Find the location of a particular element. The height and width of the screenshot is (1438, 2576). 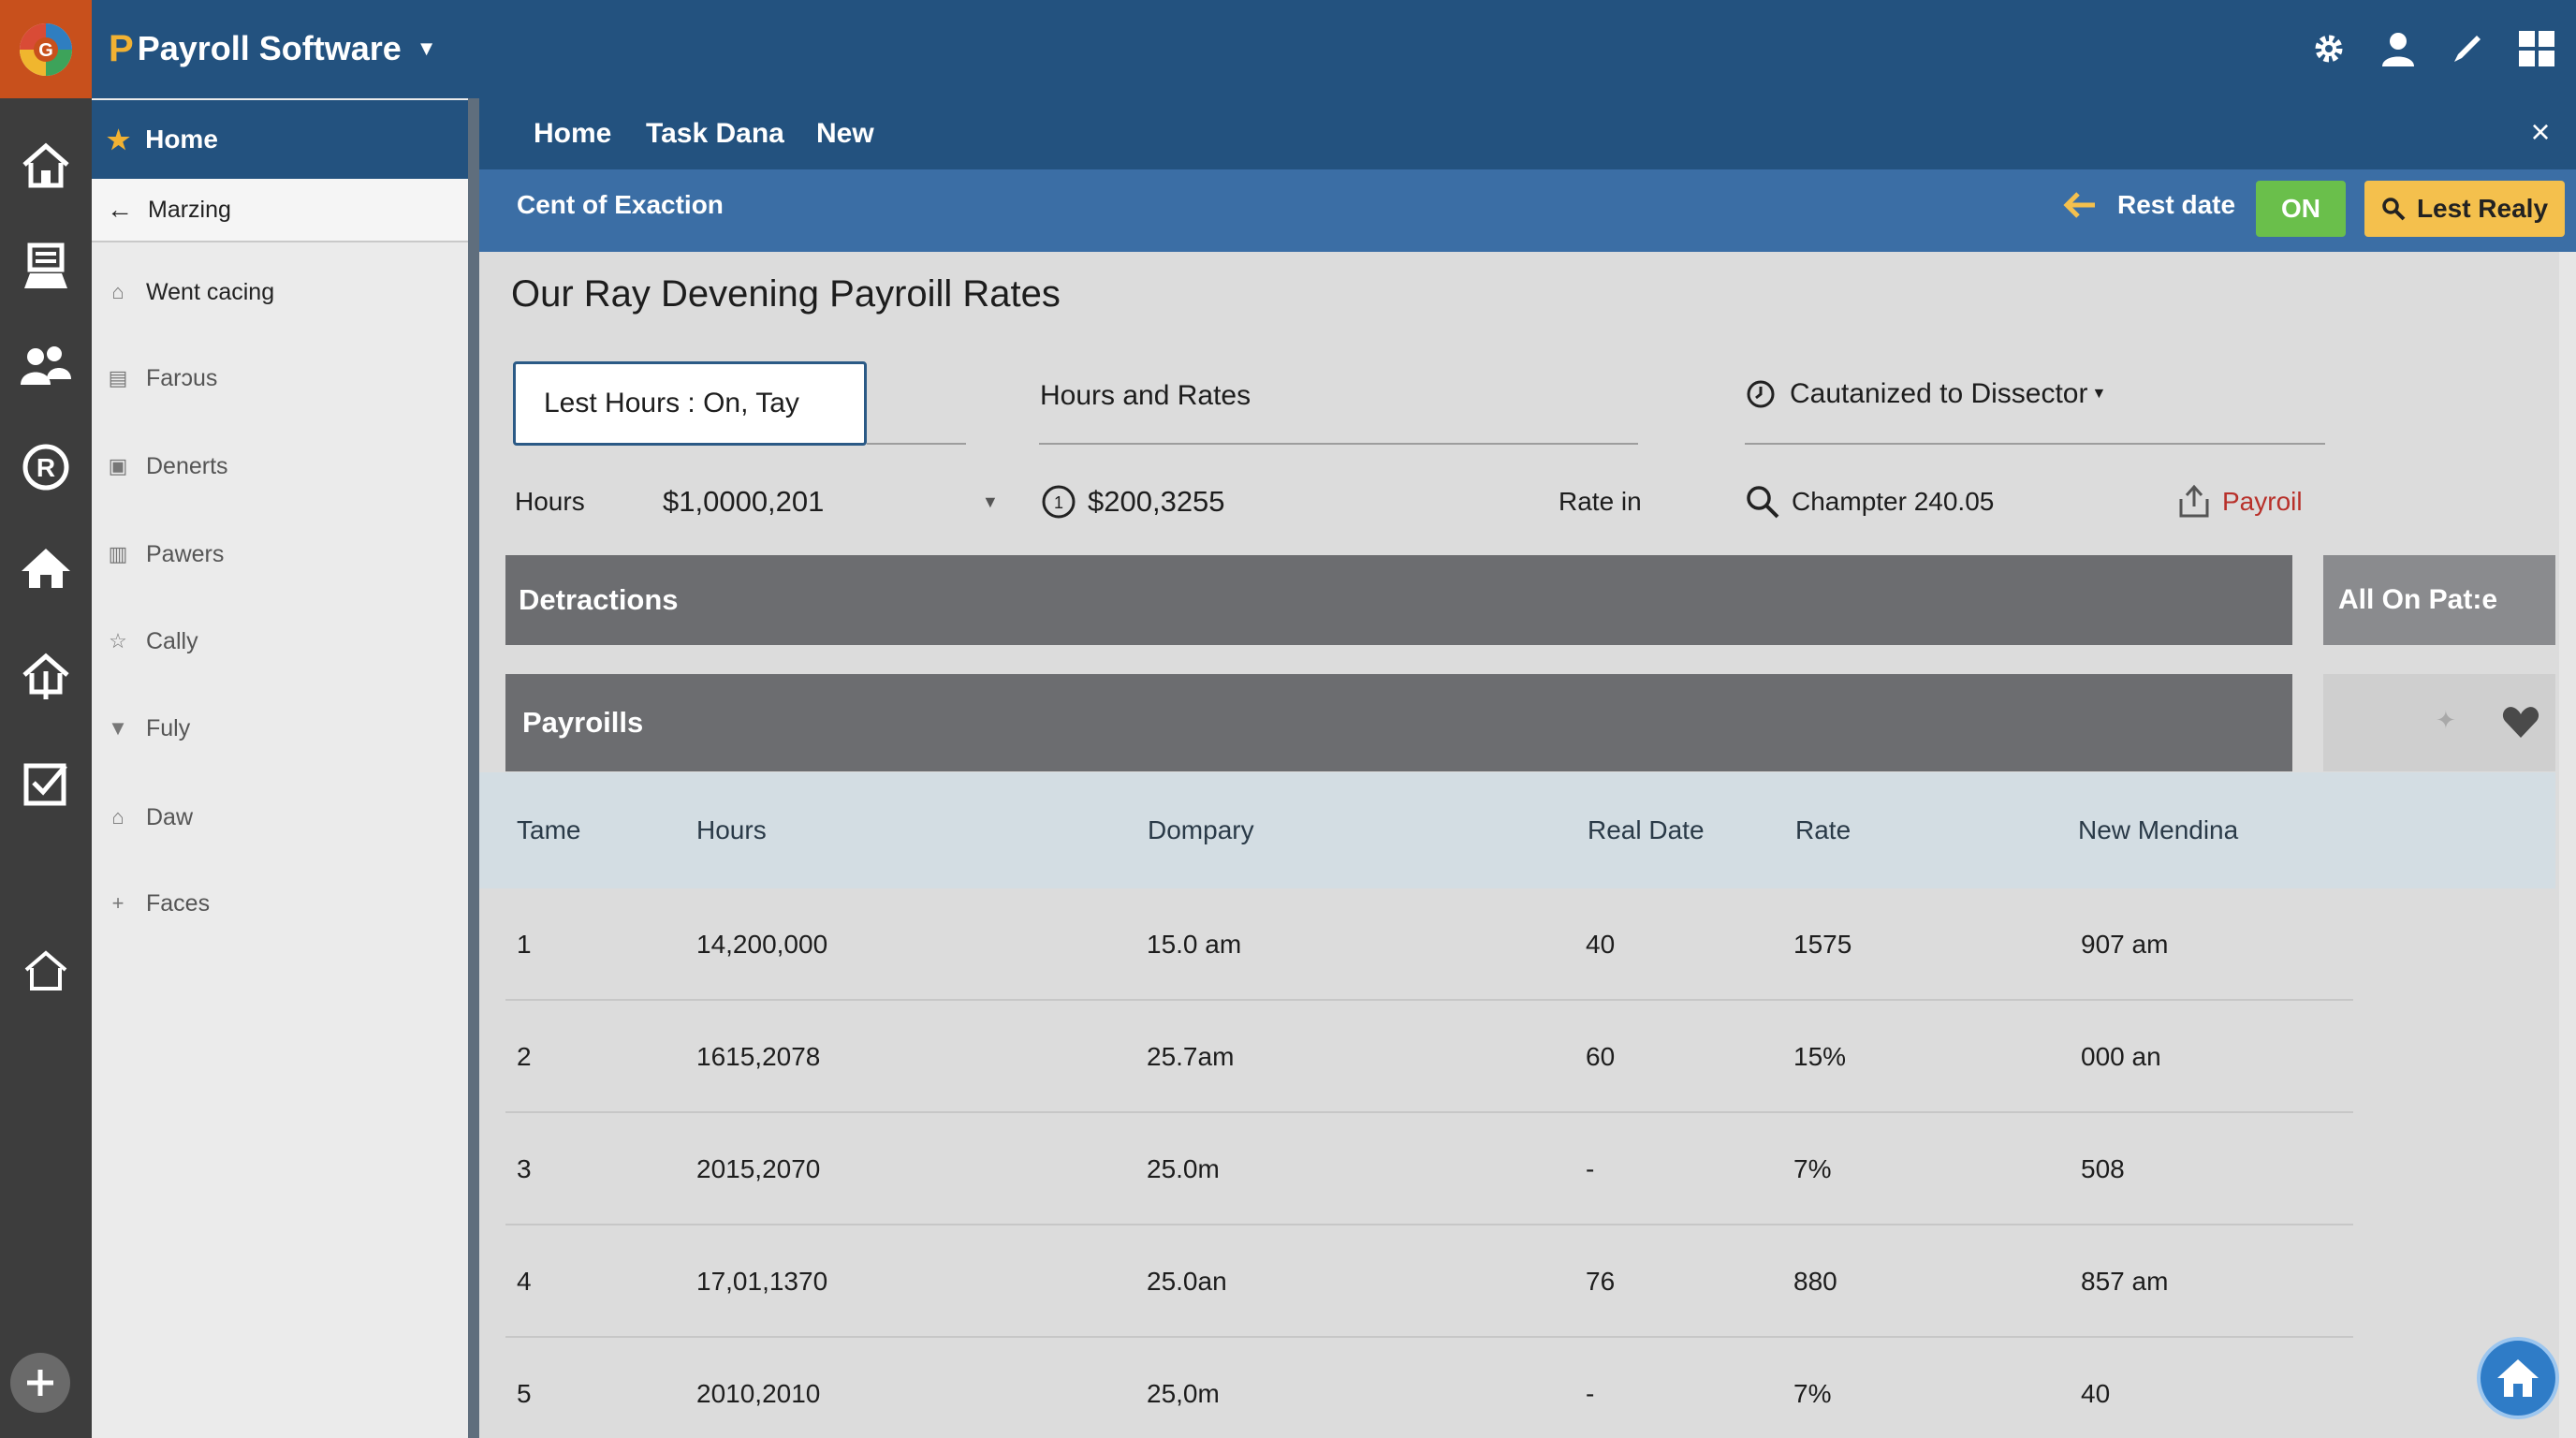

table-row: 5 2010,2010 25,0m - 7% 40 is located at coordinates (1517, 1388).